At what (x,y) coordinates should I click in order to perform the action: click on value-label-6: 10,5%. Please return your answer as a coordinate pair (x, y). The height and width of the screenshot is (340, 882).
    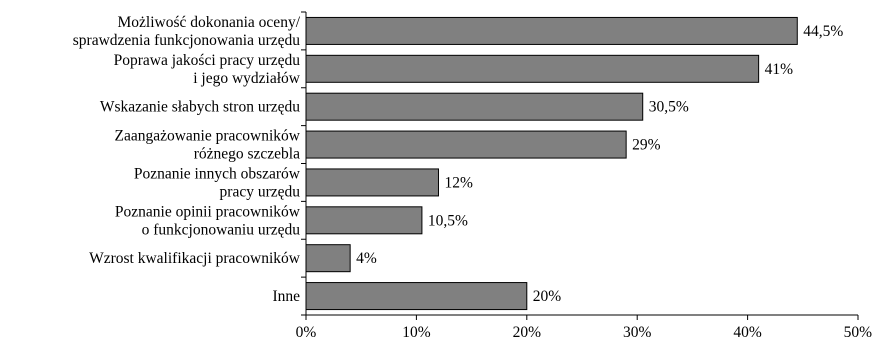
    Looking at the image, I should click on (448, 220).